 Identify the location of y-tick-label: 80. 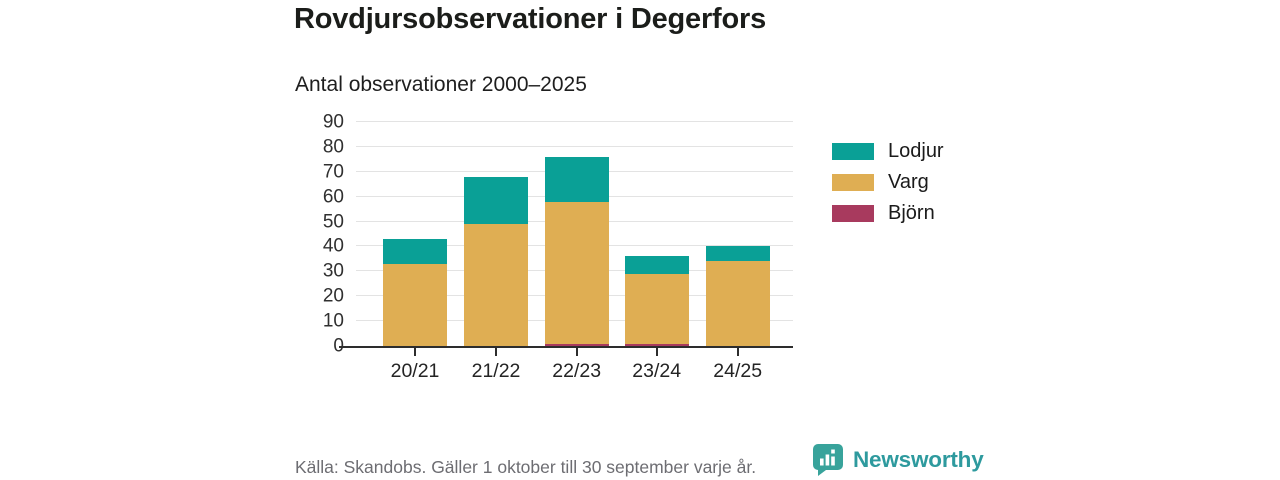
(333, 147).